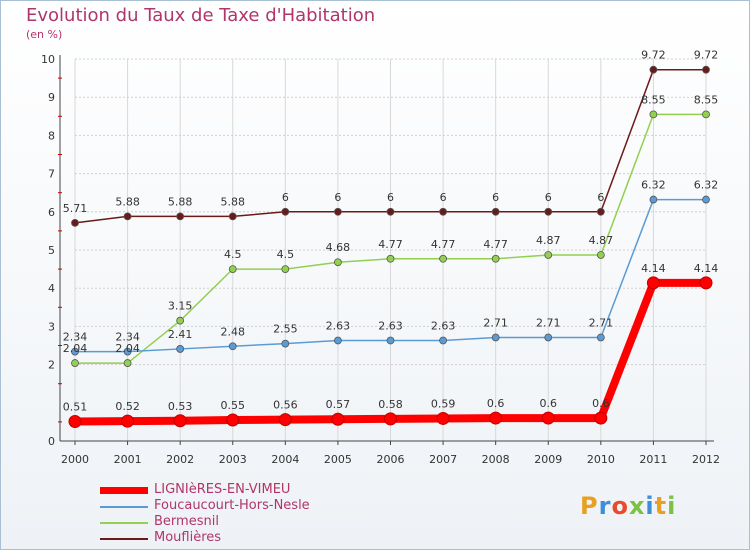  Describe the element at coordinates (443, 403) in the screenshot. I see `data-label: 0.59` at that location.